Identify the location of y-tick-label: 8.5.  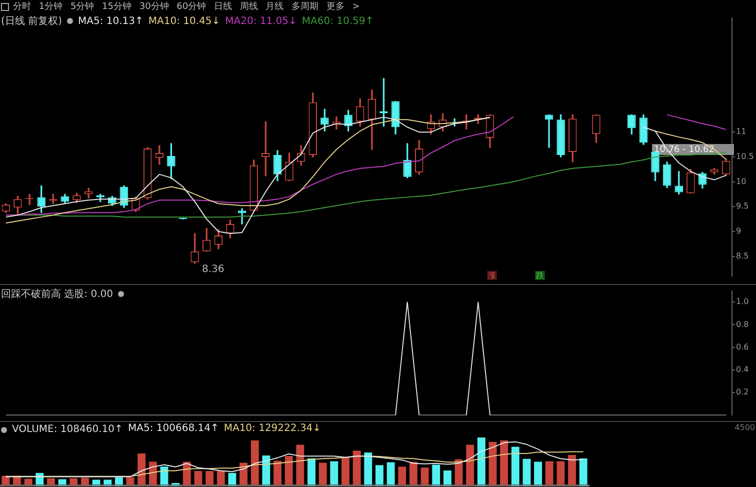
(742, 255).